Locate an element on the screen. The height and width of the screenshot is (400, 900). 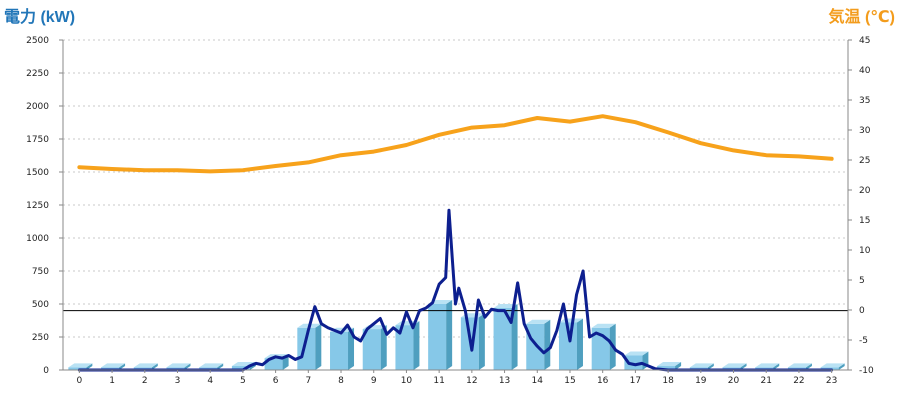
x-tick-label: 7 is located at coordinates (308, 381).